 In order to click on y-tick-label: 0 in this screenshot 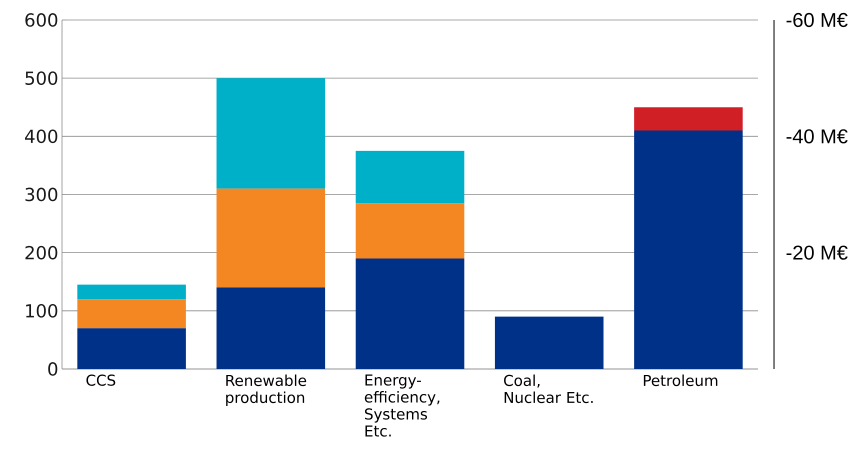, I will do `click(53, 369)`.